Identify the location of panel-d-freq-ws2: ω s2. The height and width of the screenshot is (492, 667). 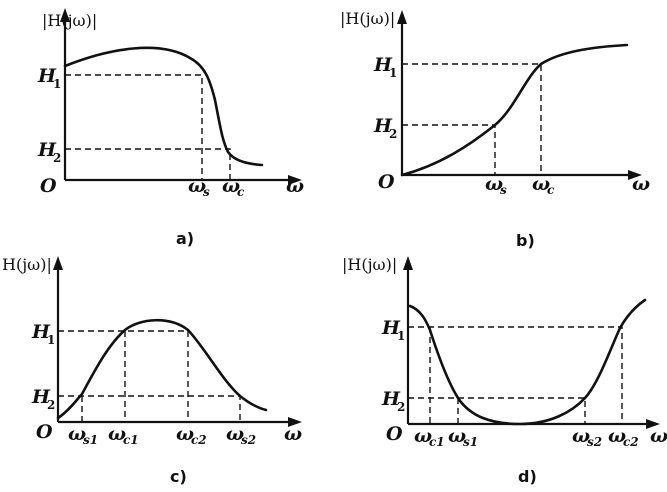
(587, 437).